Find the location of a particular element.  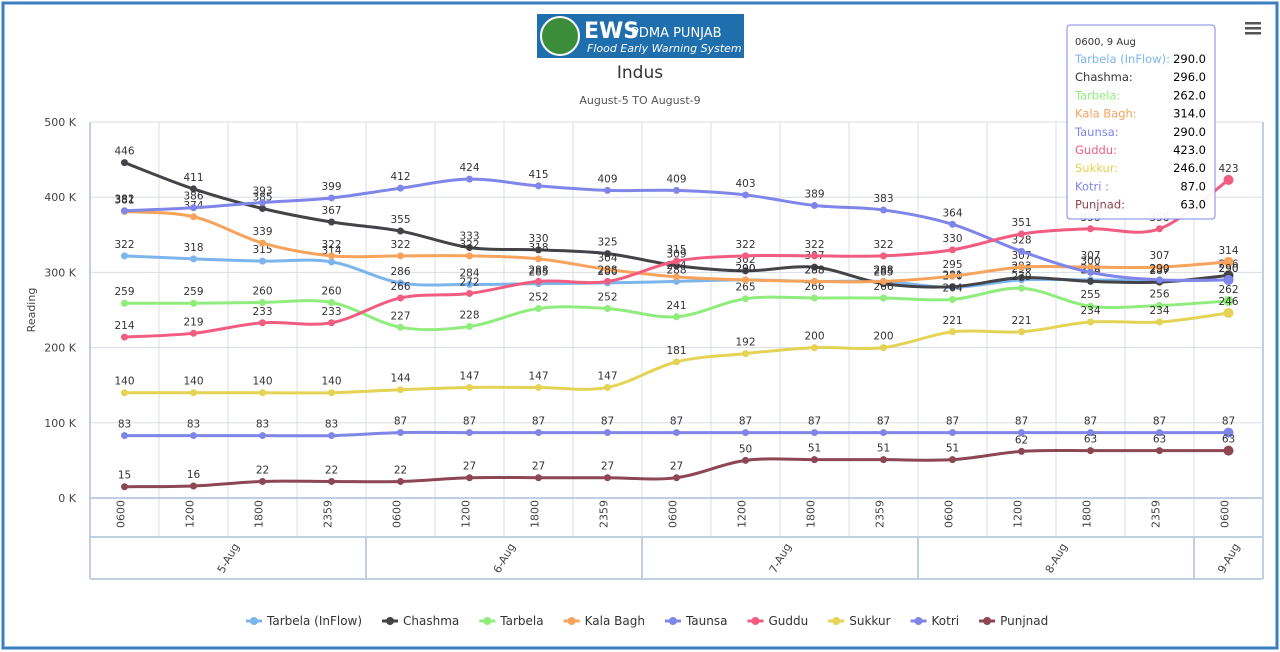

data-label: 285 is located at coordinates (883, 273).